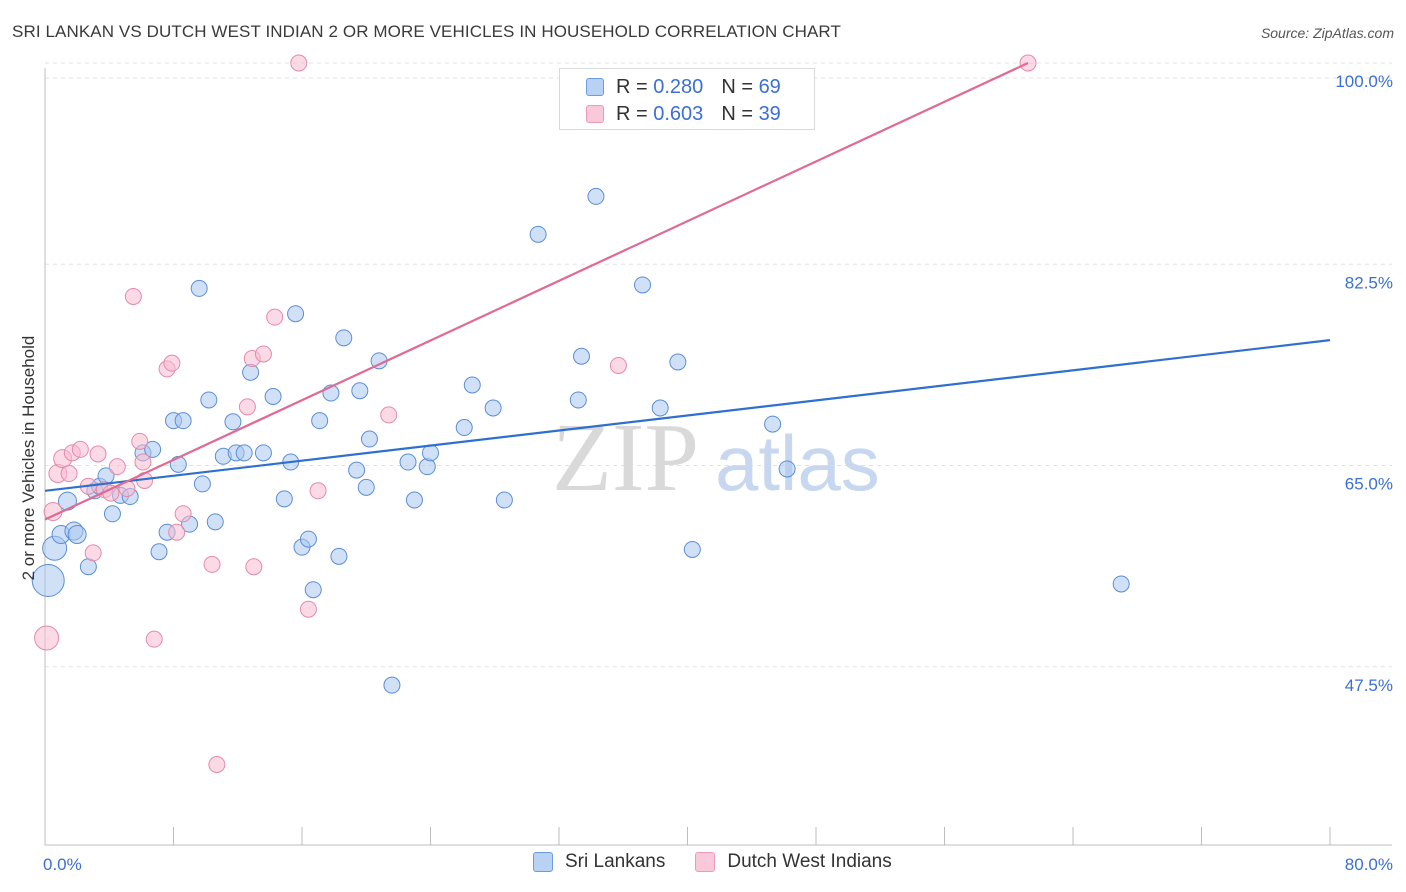 The height and width of the screenshot is (892, 1406). What do you see at coordinates (1364, 81) in the screenshot?
I see `y-tick-label: 100.0%` at bounding box center [1364, 81].